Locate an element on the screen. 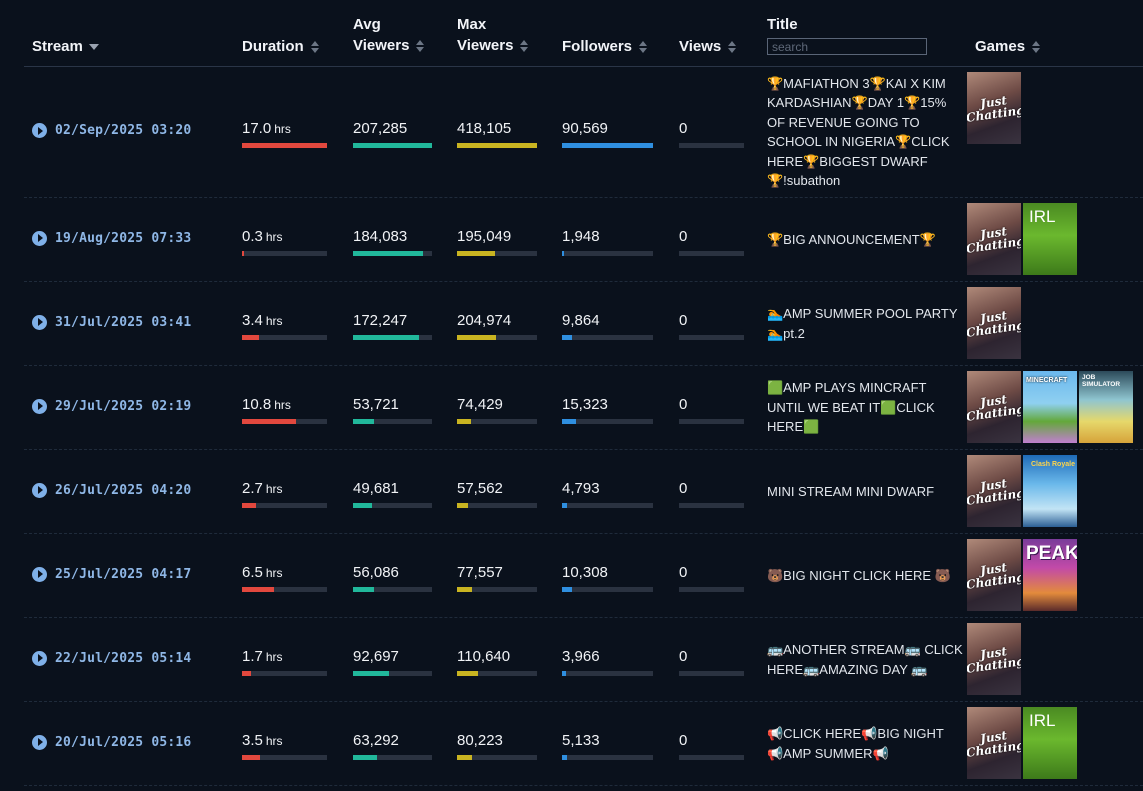 The height and width of the screenshot is (791, 1143). duration-value: 0.3 hrs is located at coordinates (262, 236).